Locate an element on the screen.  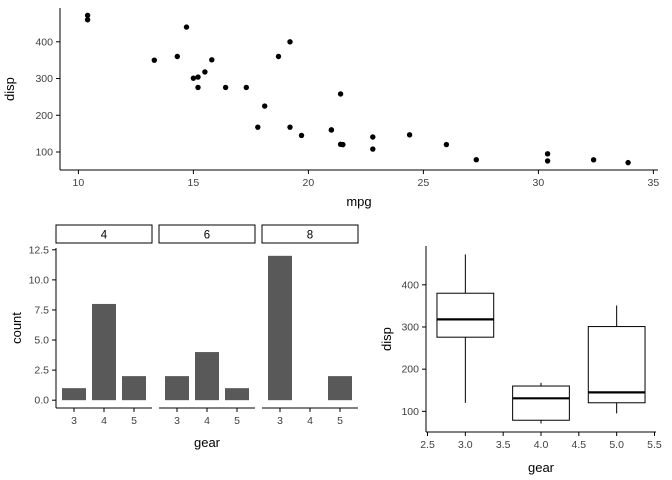
tick-label: 4.5 is located at coordinates (579, 445).